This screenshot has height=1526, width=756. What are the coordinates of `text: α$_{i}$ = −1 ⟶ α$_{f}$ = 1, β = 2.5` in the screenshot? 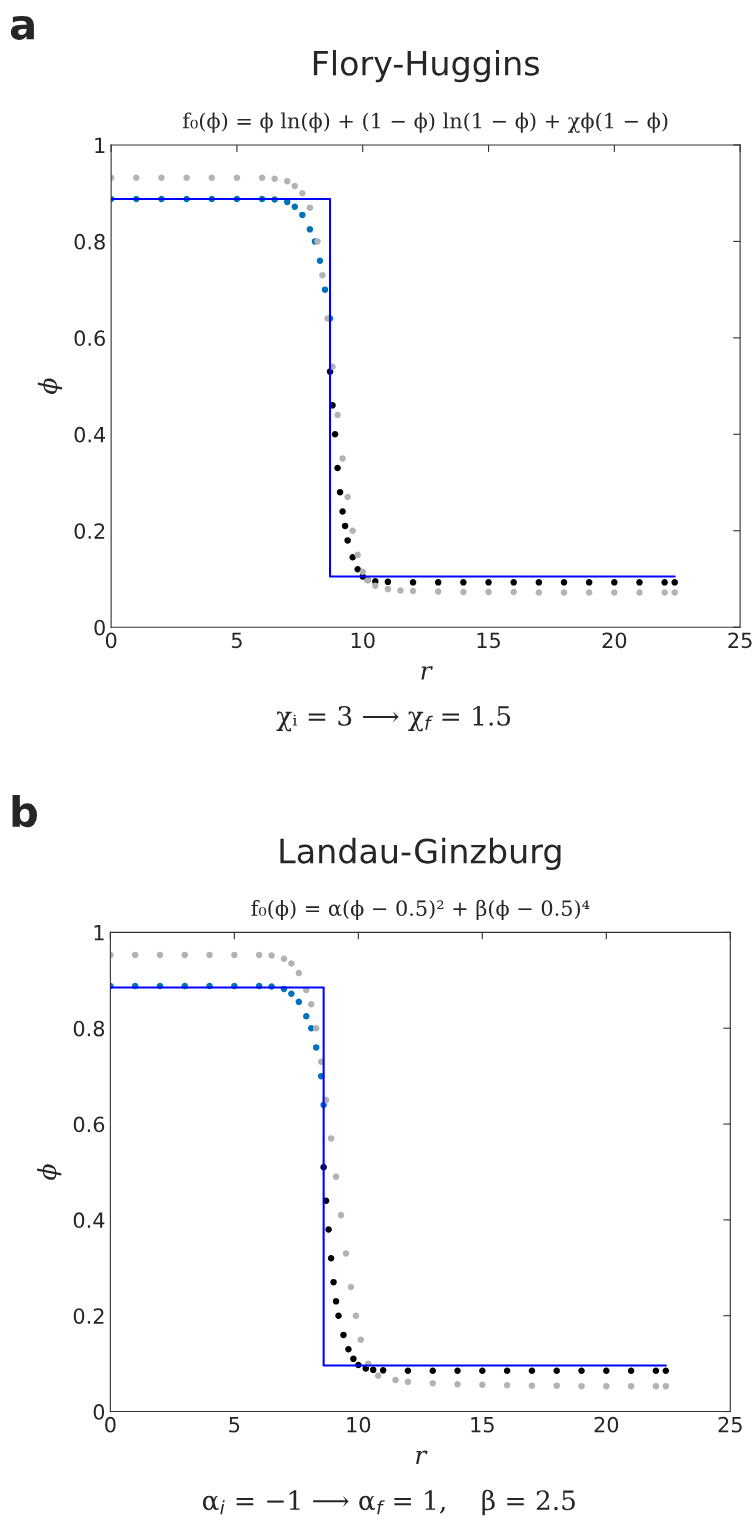 It's located at (388, 1502).